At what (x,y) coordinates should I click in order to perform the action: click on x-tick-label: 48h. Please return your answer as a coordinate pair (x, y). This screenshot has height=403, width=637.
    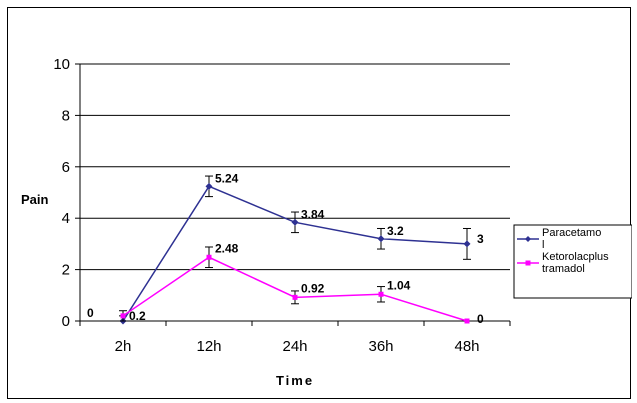
    Looking at the image, I should click on (466, 346).